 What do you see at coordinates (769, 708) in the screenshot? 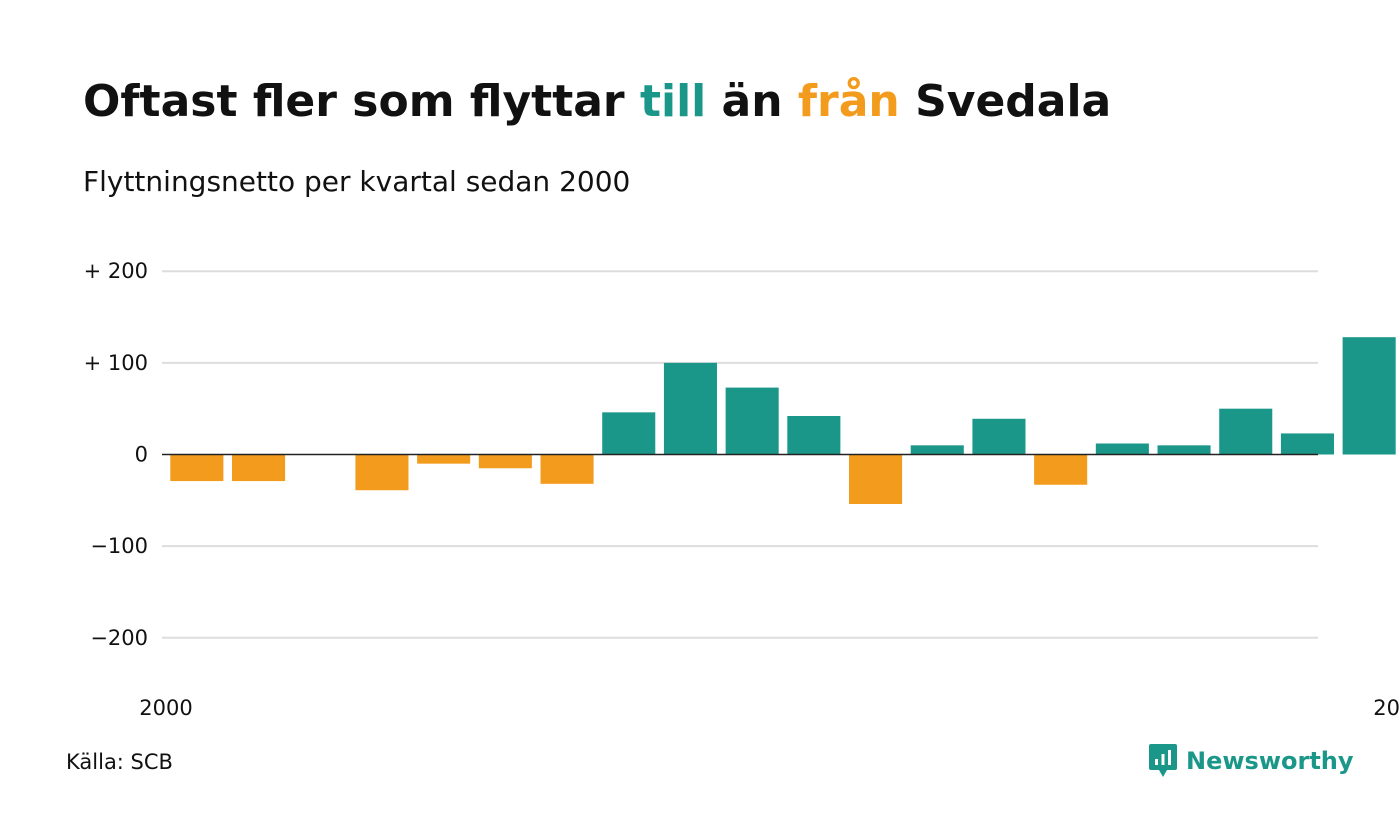
I see `x-axis-ticks: 20002005201020152020` at bounding box center [769, 708].